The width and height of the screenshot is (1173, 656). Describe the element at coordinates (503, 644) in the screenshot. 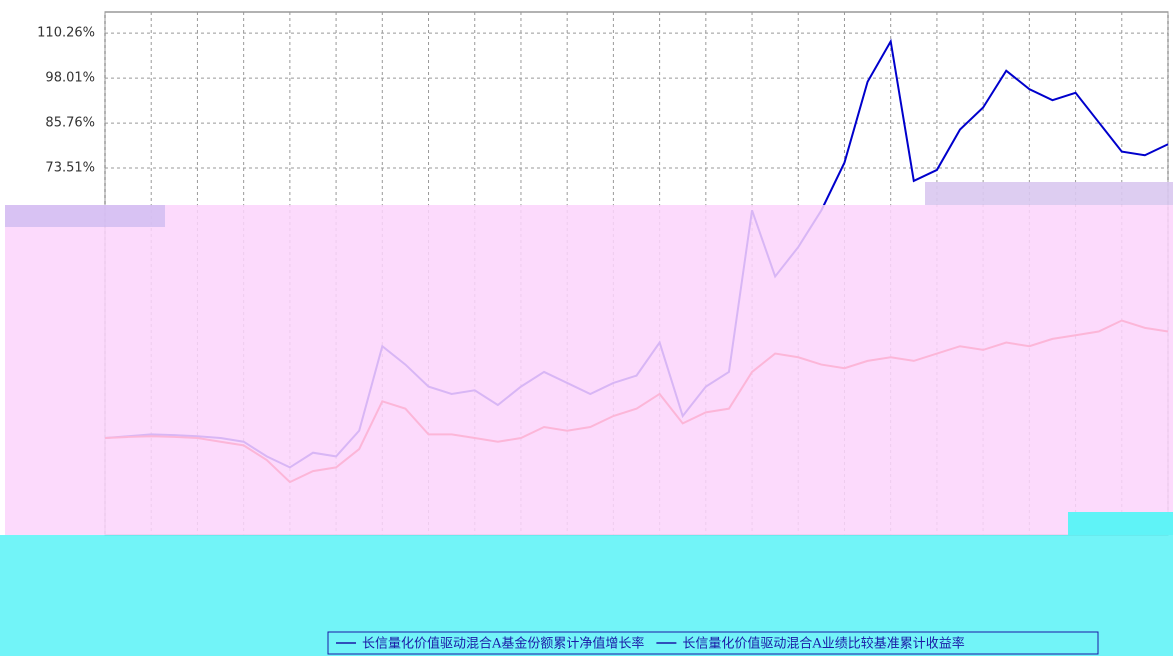

I see `legend-label: 长信量化价值驱动混合A基金份额累计净值增长率` at that location.